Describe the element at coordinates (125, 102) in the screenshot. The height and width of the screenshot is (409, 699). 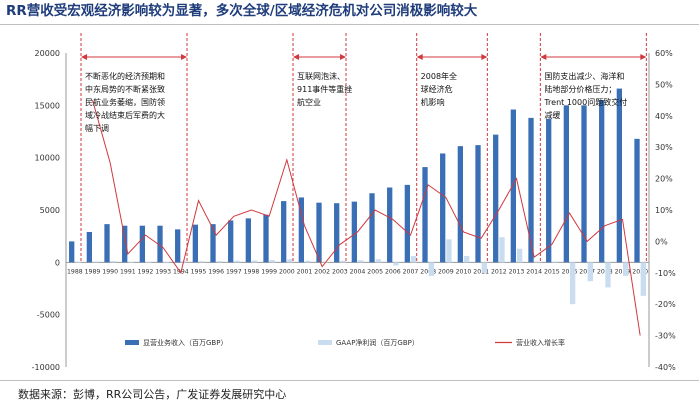
I see `annotation-text: 民航业务萎缩，国防领` at that location.